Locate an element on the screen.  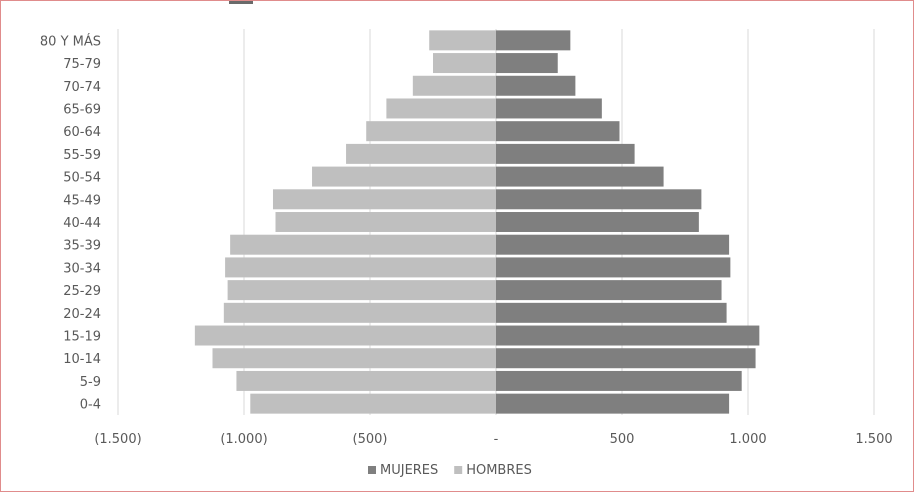
legend-swatch-hombres is located at coordinates (458, 470).